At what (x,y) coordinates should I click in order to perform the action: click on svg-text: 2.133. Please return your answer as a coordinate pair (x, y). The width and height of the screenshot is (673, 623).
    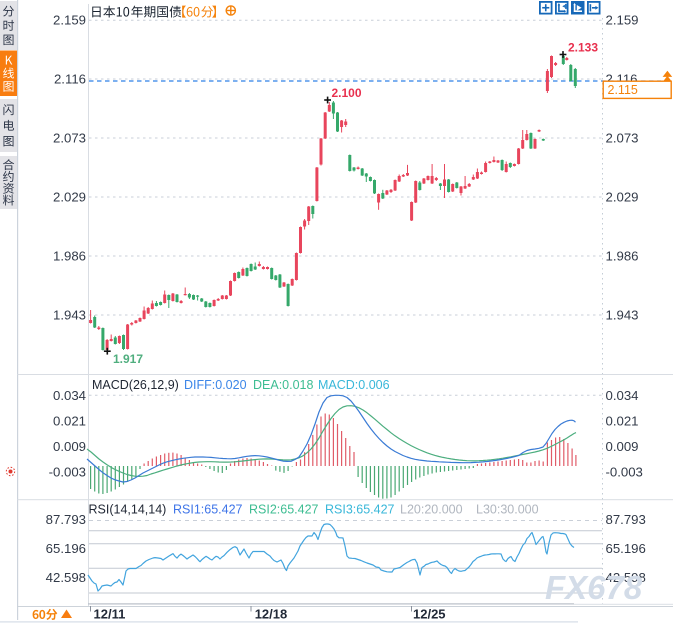
    Looking at the image, I should click on (583, 48).